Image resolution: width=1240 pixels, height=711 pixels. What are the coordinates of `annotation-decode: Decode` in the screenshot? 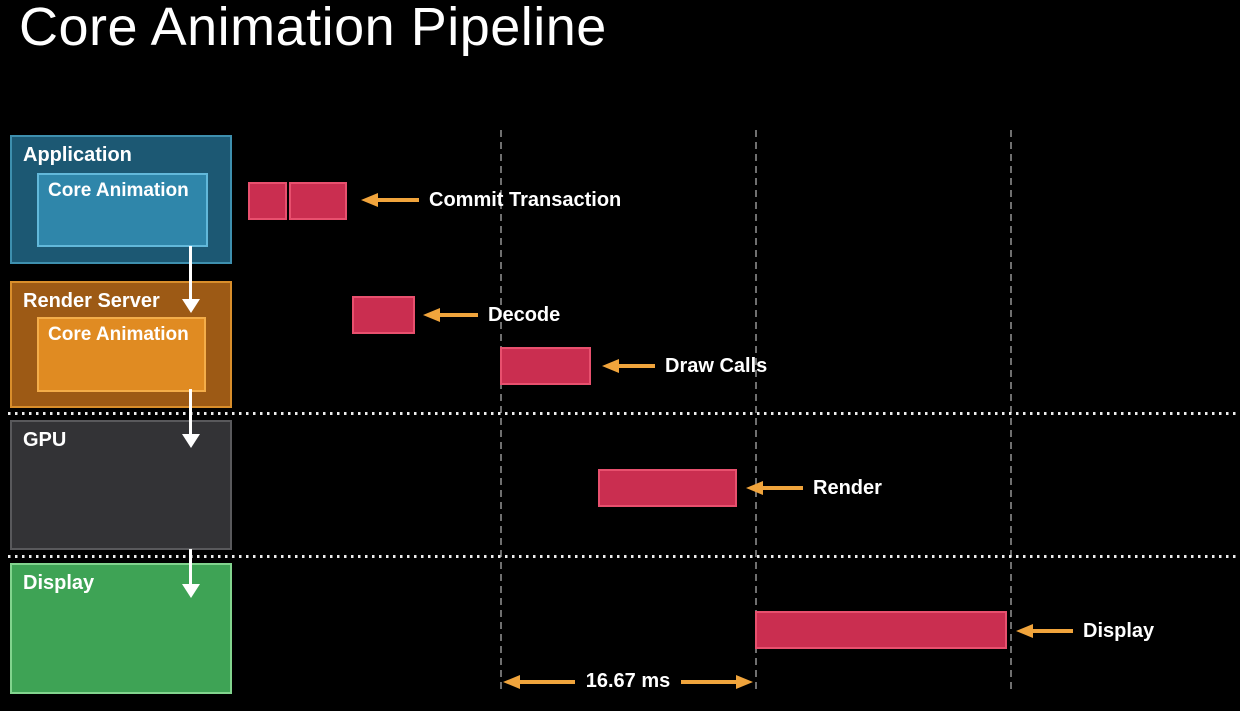 It's located at (491, 315).